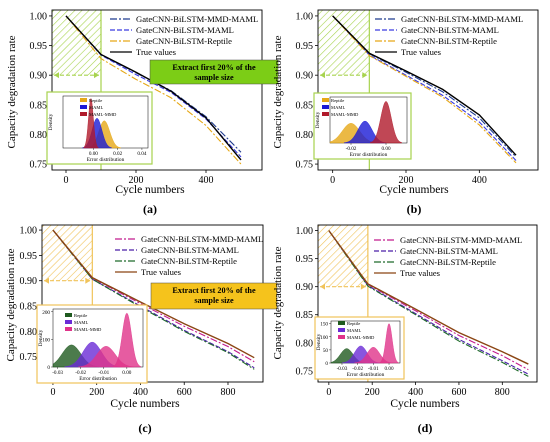 The width and height of the screenshot is (550, 442). I want to click on inset-x-tick-label: 0.04, so click(141, 154).